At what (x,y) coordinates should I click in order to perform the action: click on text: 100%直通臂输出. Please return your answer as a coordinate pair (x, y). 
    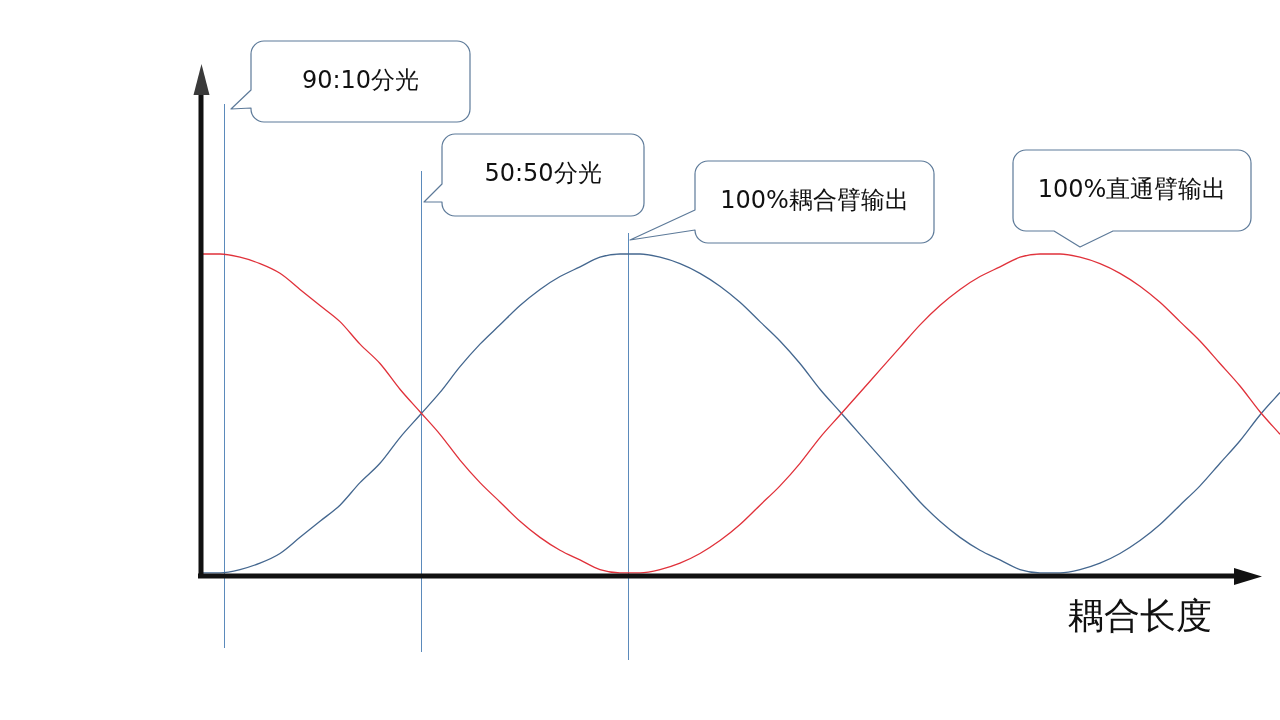
    Looking at the image, I should click on (1132, 188).